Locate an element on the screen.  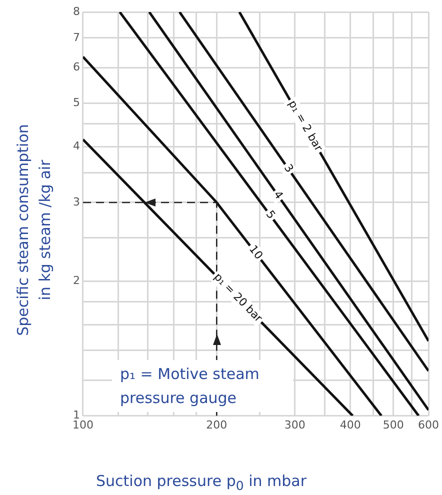
y-tick-label: 8 is located at coordinates (76, 11).